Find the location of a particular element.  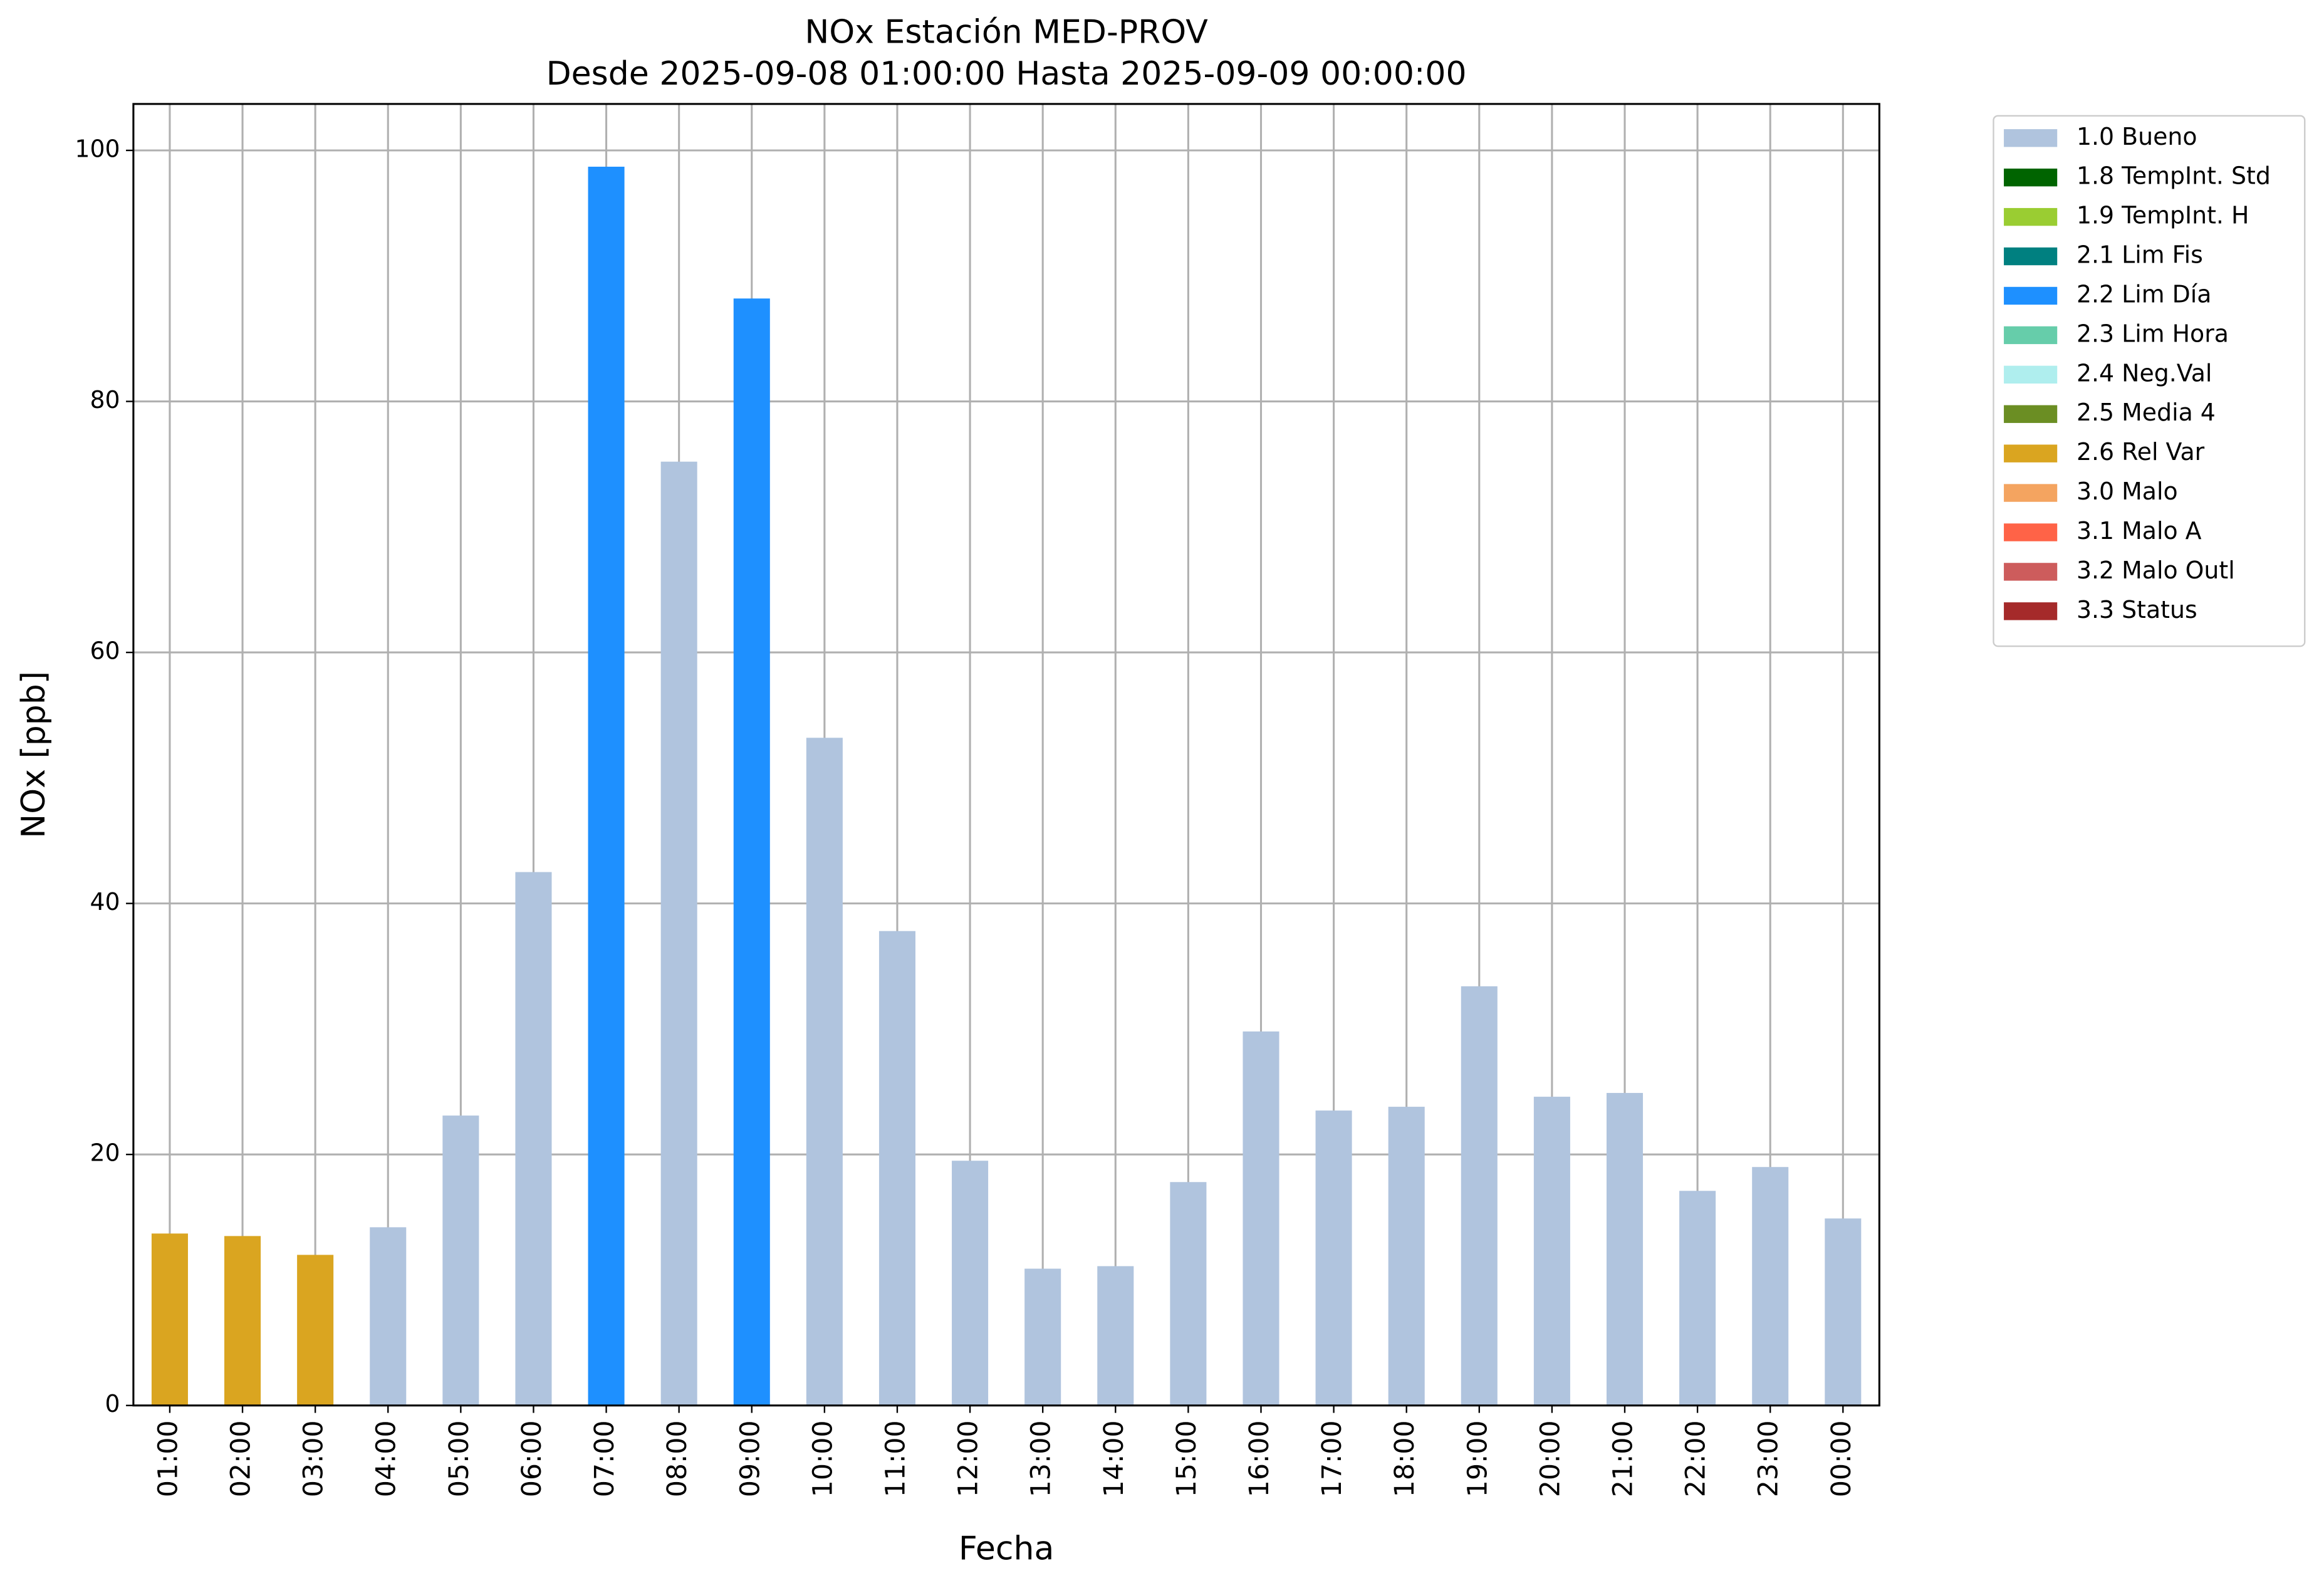

legend-label: 1.0 Bueno is located at coordinates (2136, 137).